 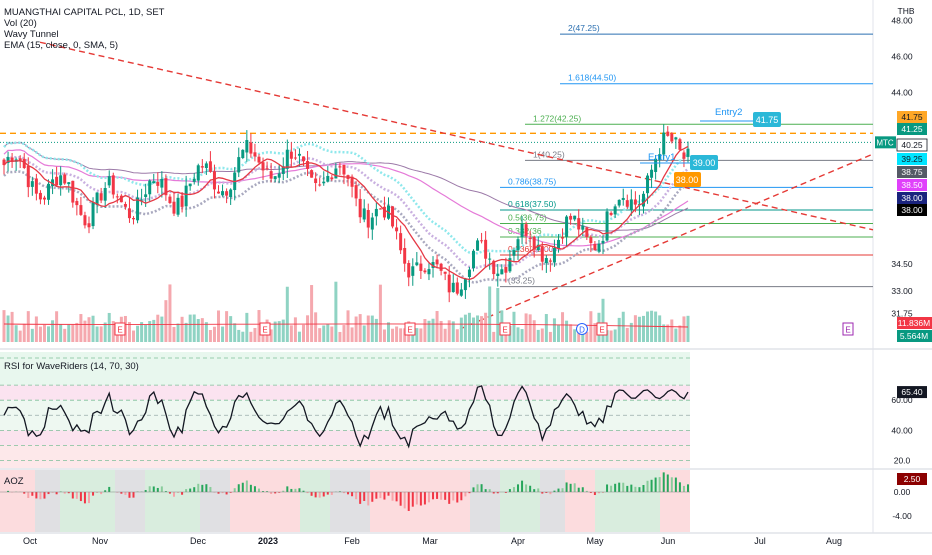 I want to click on indicator-ema: EMA (15, close, 0, SMA, 5), so click(x=61, y=45).